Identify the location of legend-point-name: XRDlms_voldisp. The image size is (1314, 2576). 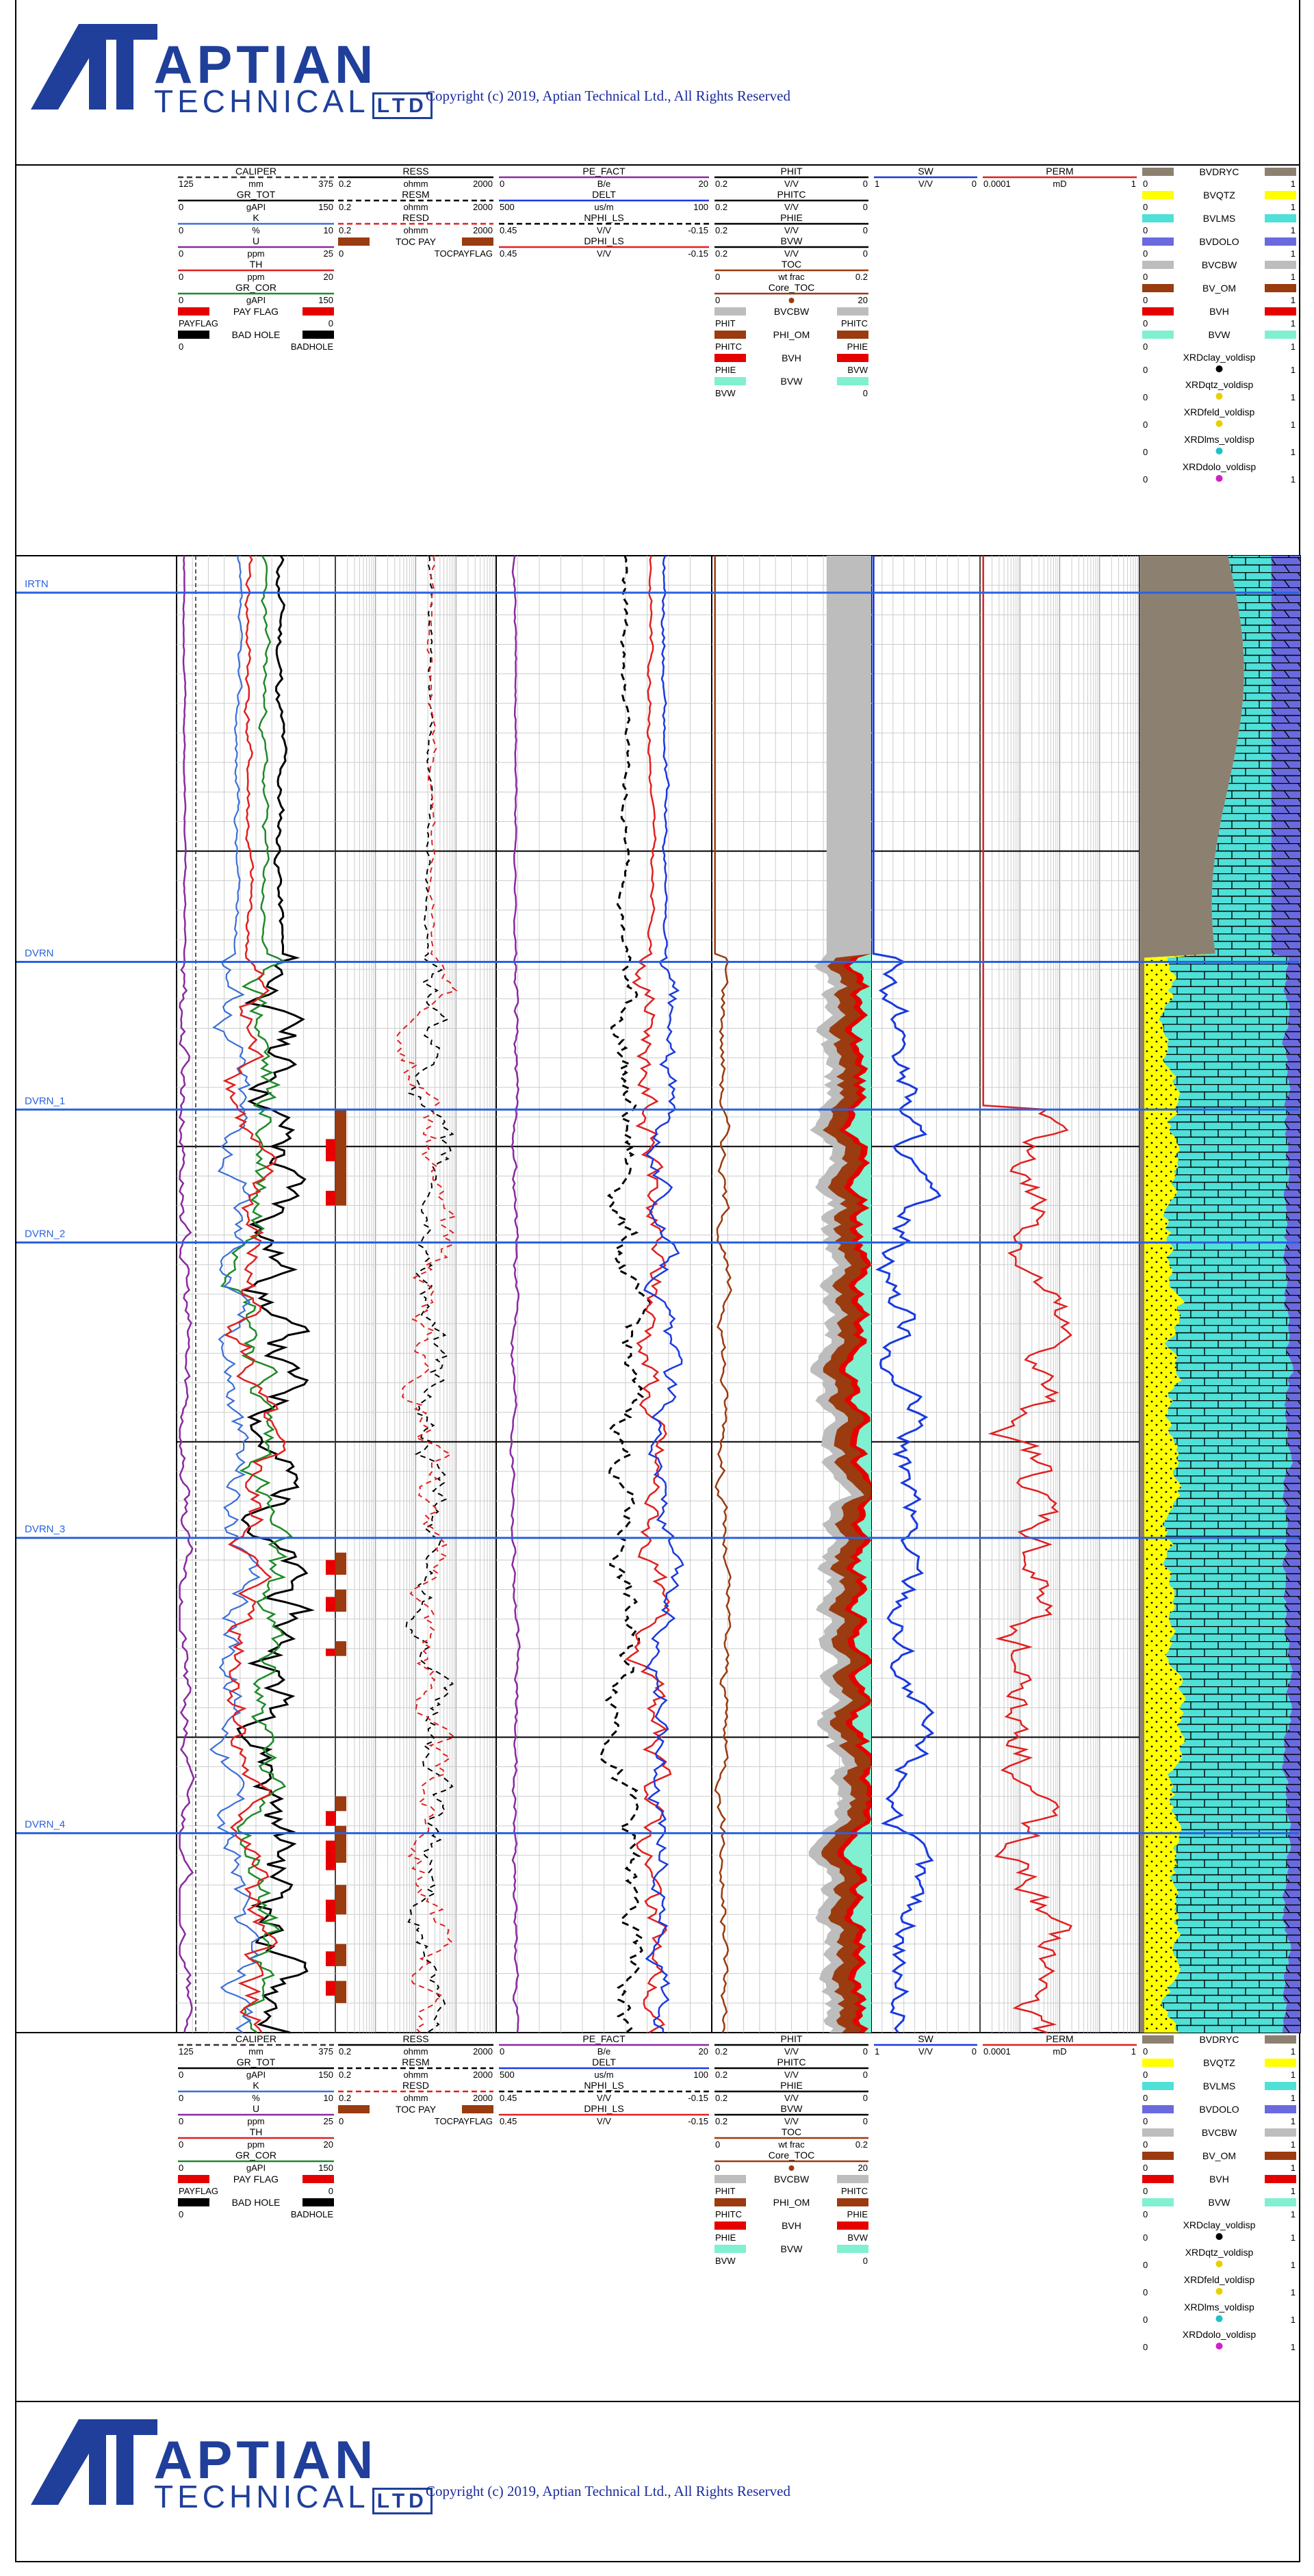
(1219, 2307).